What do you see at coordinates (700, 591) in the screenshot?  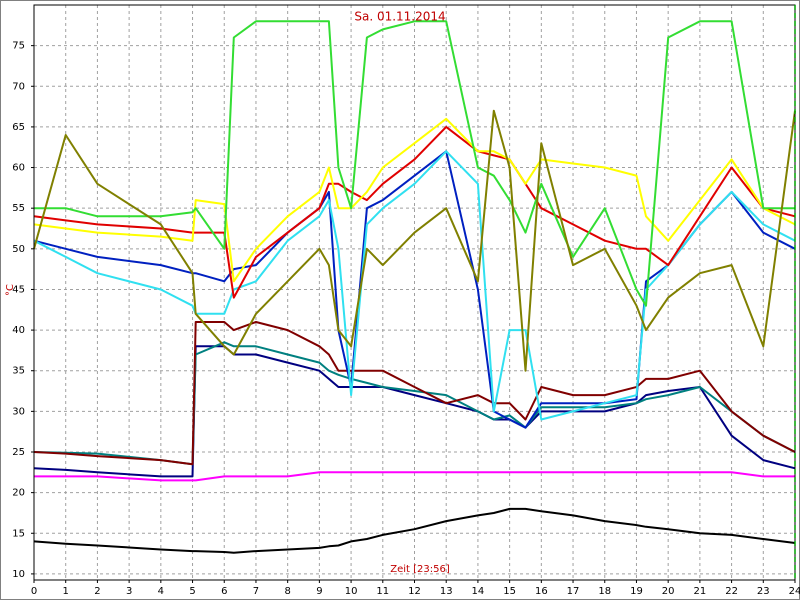 I see `x-tick-label: 21` at bounding box center [700, 591].